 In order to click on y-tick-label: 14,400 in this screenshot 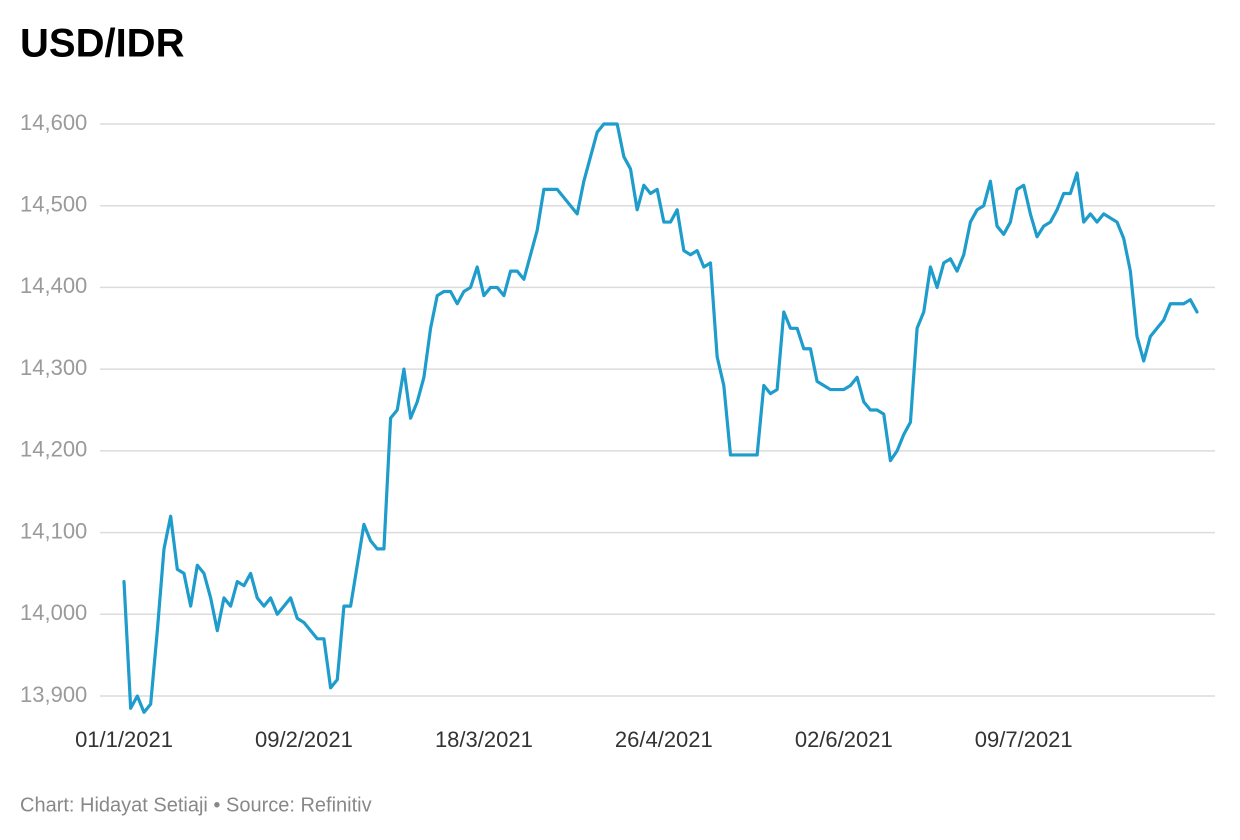, I will do `click(53, 285)`.